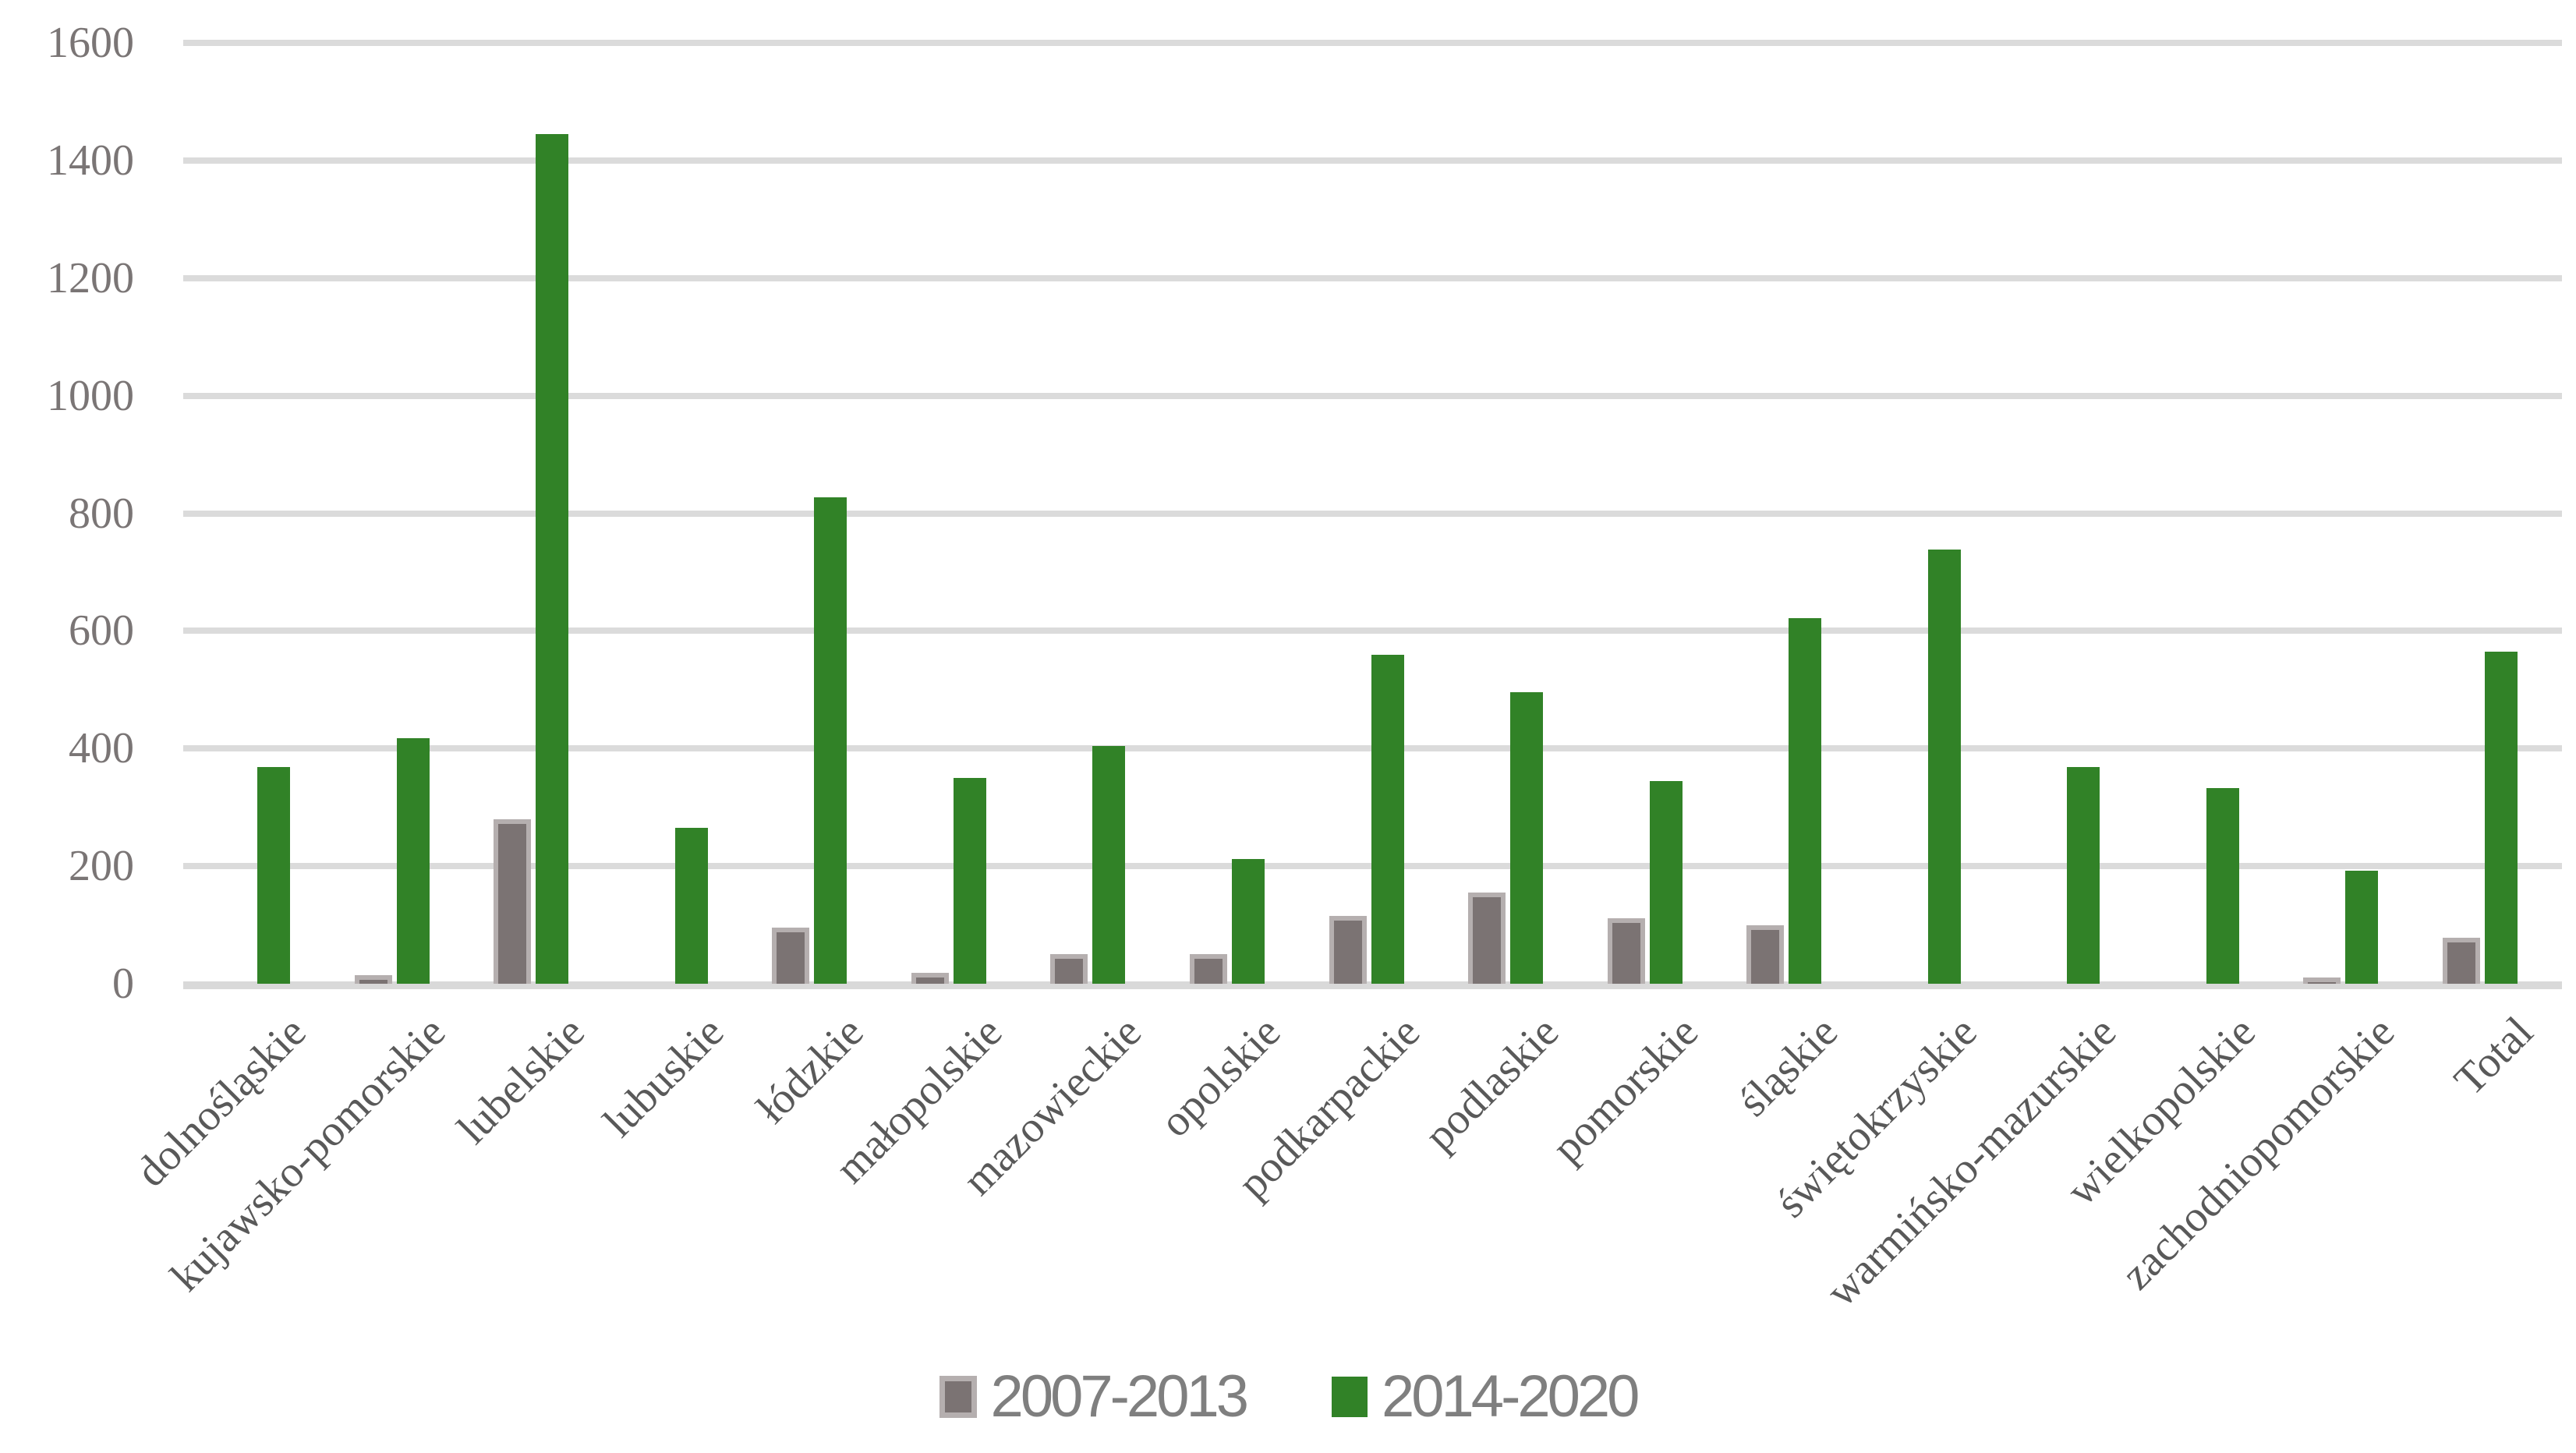 This screenshot has width=2576, height=1453. What do you see at coordinates (521, 1080) in the screenshot?
I see `x-category-label-lubelskie: lubelskie` at bounding box center [521, 1080].